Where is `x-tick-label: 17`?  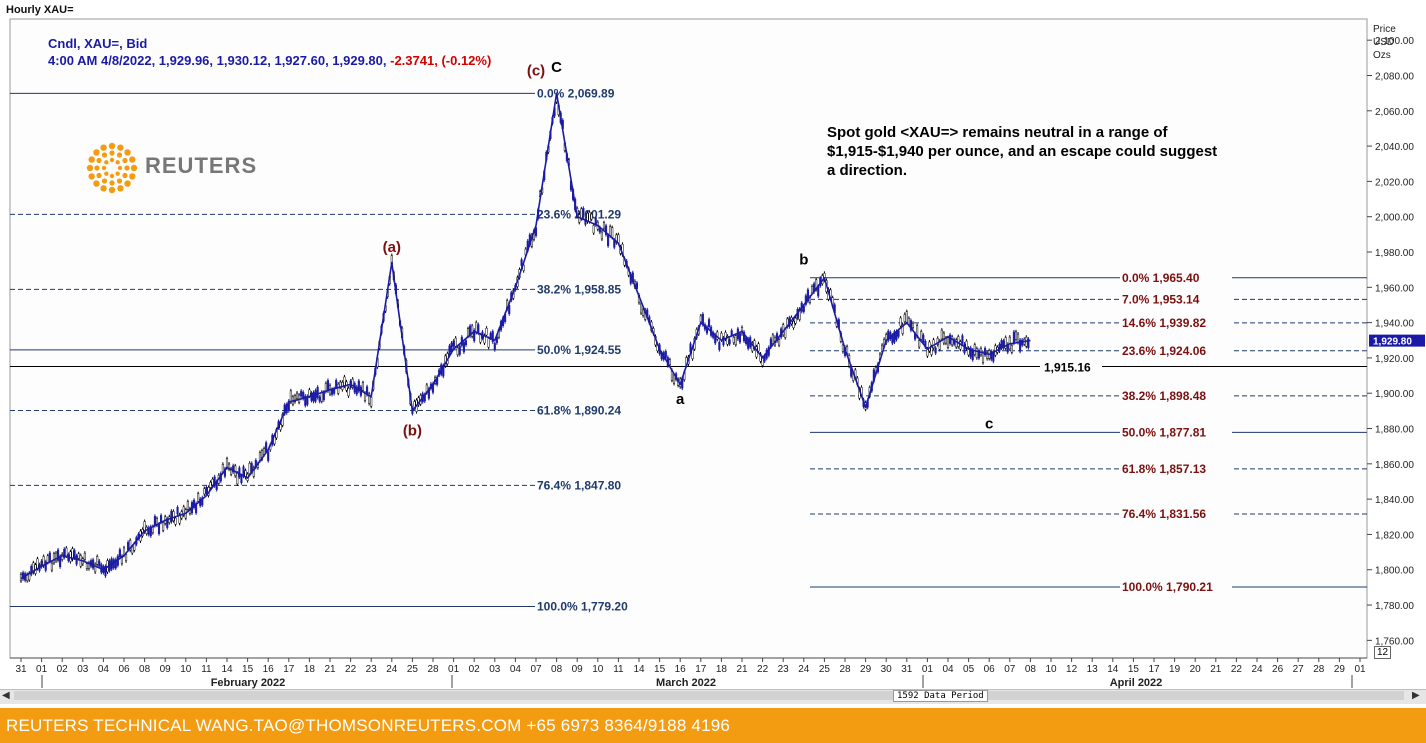 x-tick-label: 17 is located at coordinates (1154, 669).